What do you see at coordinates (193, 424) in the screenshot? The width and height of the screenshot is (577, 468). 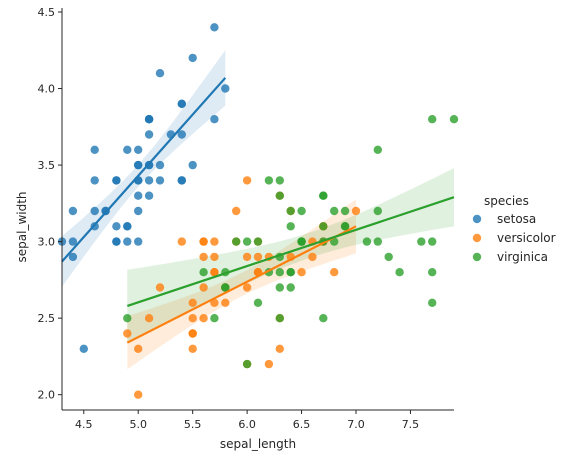 I see `x-tick-label: 5.5` at bounding box center [193, 424].